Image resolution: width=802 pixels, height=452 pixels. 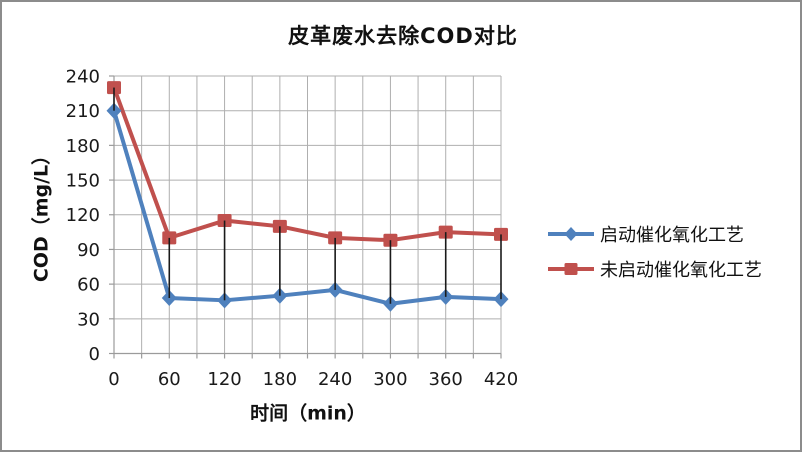 I want to click on x-tick-label: 0, so click(x=113, y=379).